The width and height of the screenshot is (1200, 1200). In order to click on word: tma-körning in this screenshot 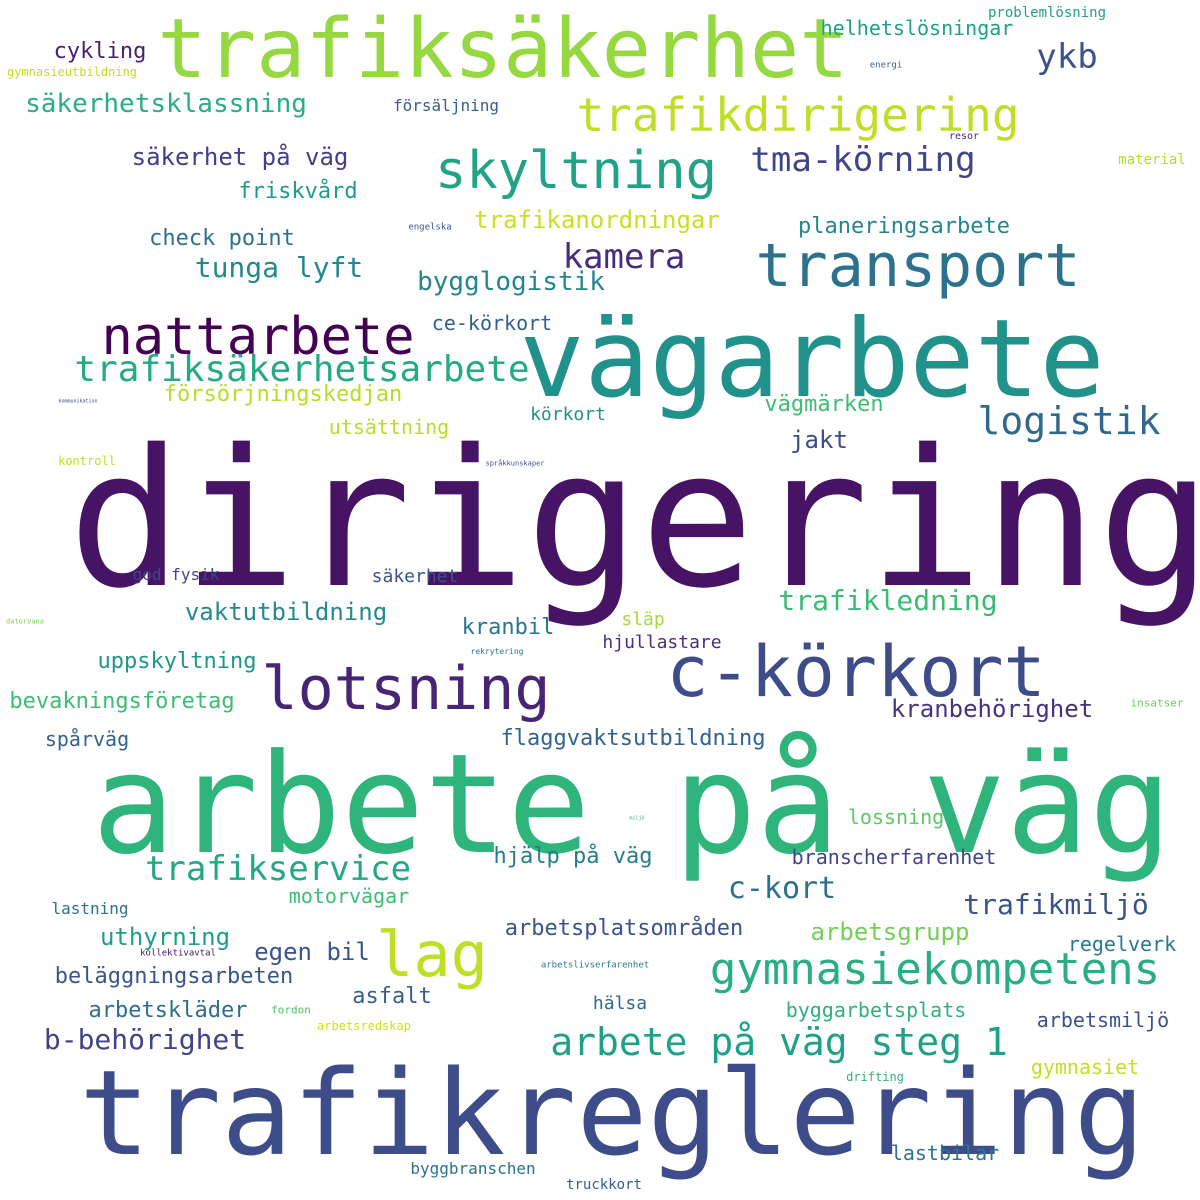, I will do `click(863, 160)`.